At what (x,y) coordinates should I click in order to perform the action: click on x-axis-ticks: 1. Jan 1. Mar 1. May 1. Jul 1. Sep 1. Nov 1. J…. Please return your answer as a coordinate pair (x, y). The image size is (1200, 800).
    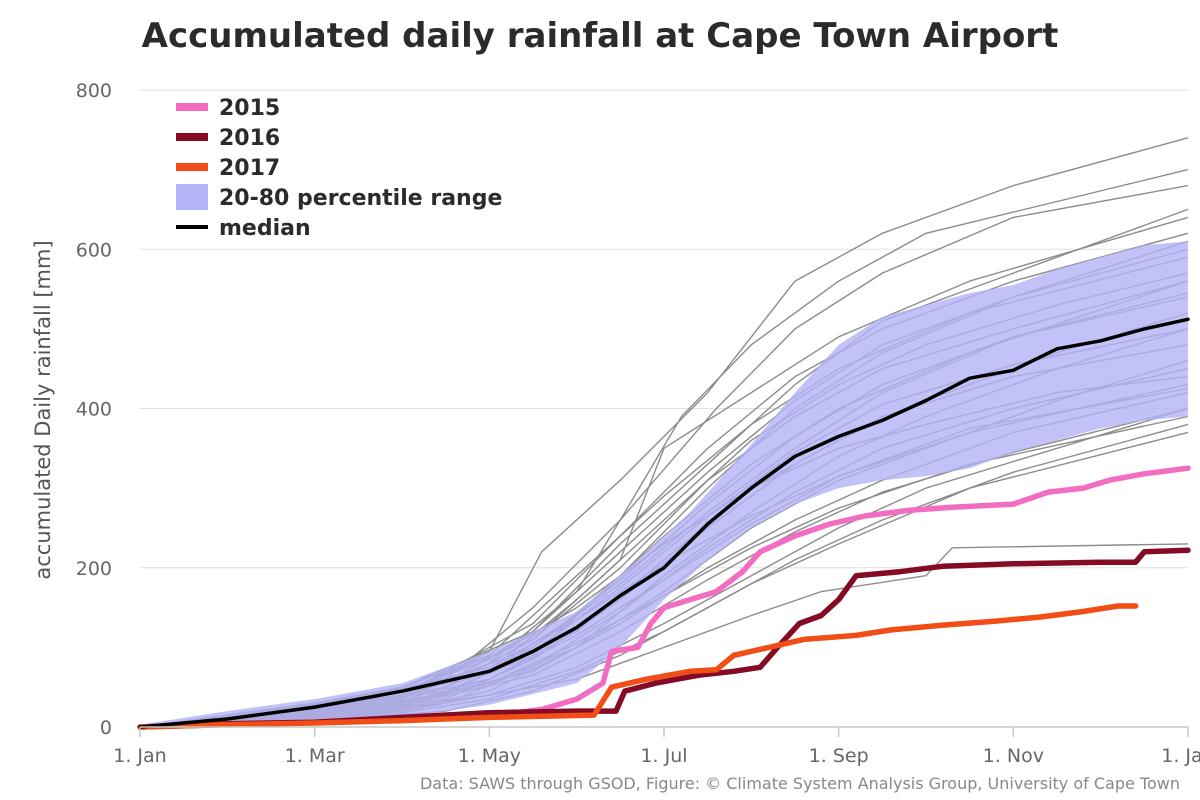
    Looking at the image, I should click on (656, 747).